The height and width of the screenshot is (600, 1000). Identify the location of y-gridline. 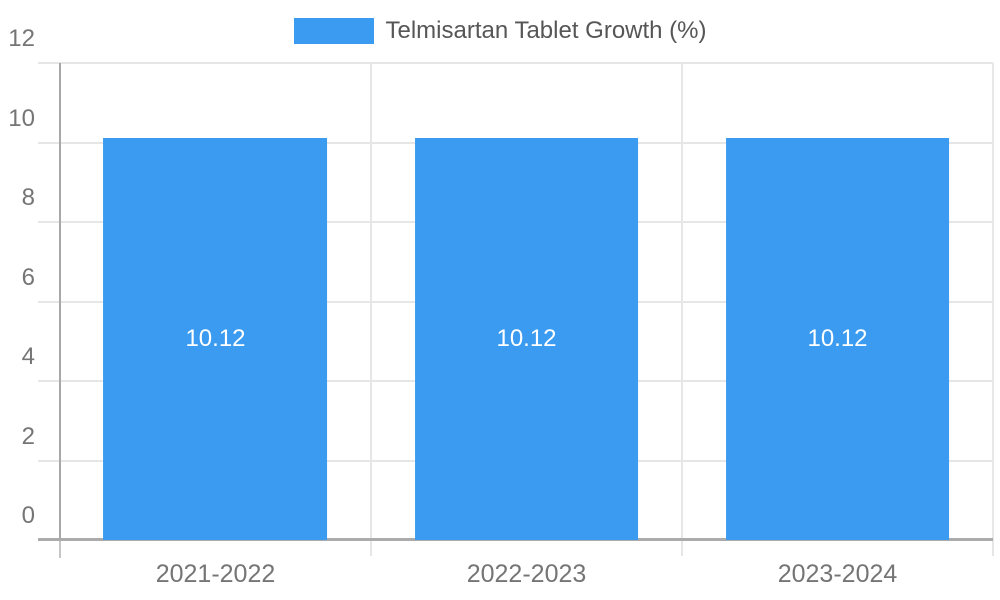
(526, 63).